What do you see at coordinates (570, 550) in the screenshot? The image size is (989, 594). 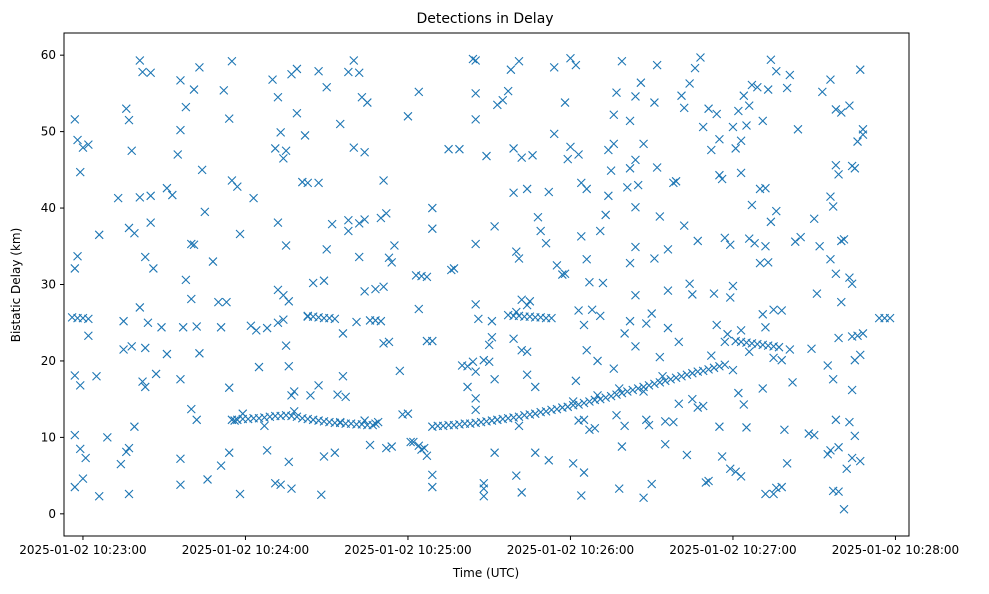 I see `x-tick-label: 2025-01-02 10:26:00` at bounding box center [570, 550].